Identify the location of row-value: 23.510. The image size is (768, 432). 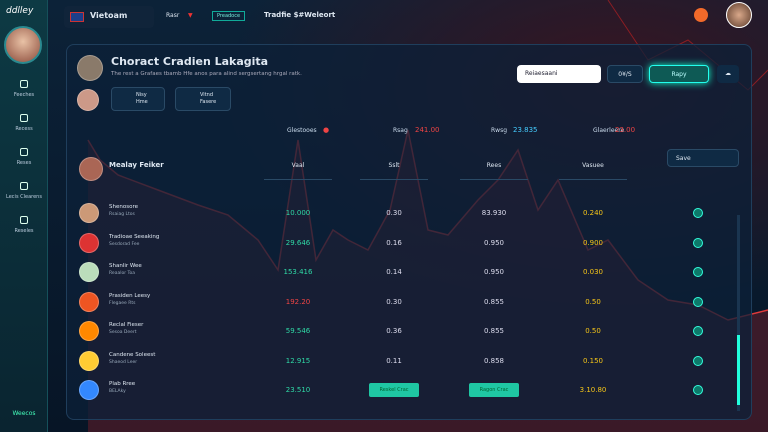
(298, 390).